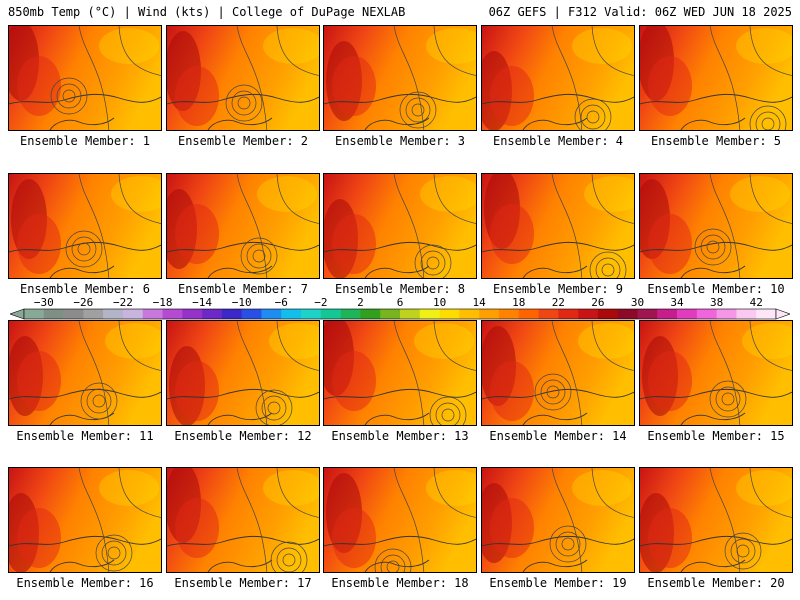  Describe the element at coordinates (558, 583) in the screenshot. I see `ensemble-member-label: Ensemble Member: 19` at that location.